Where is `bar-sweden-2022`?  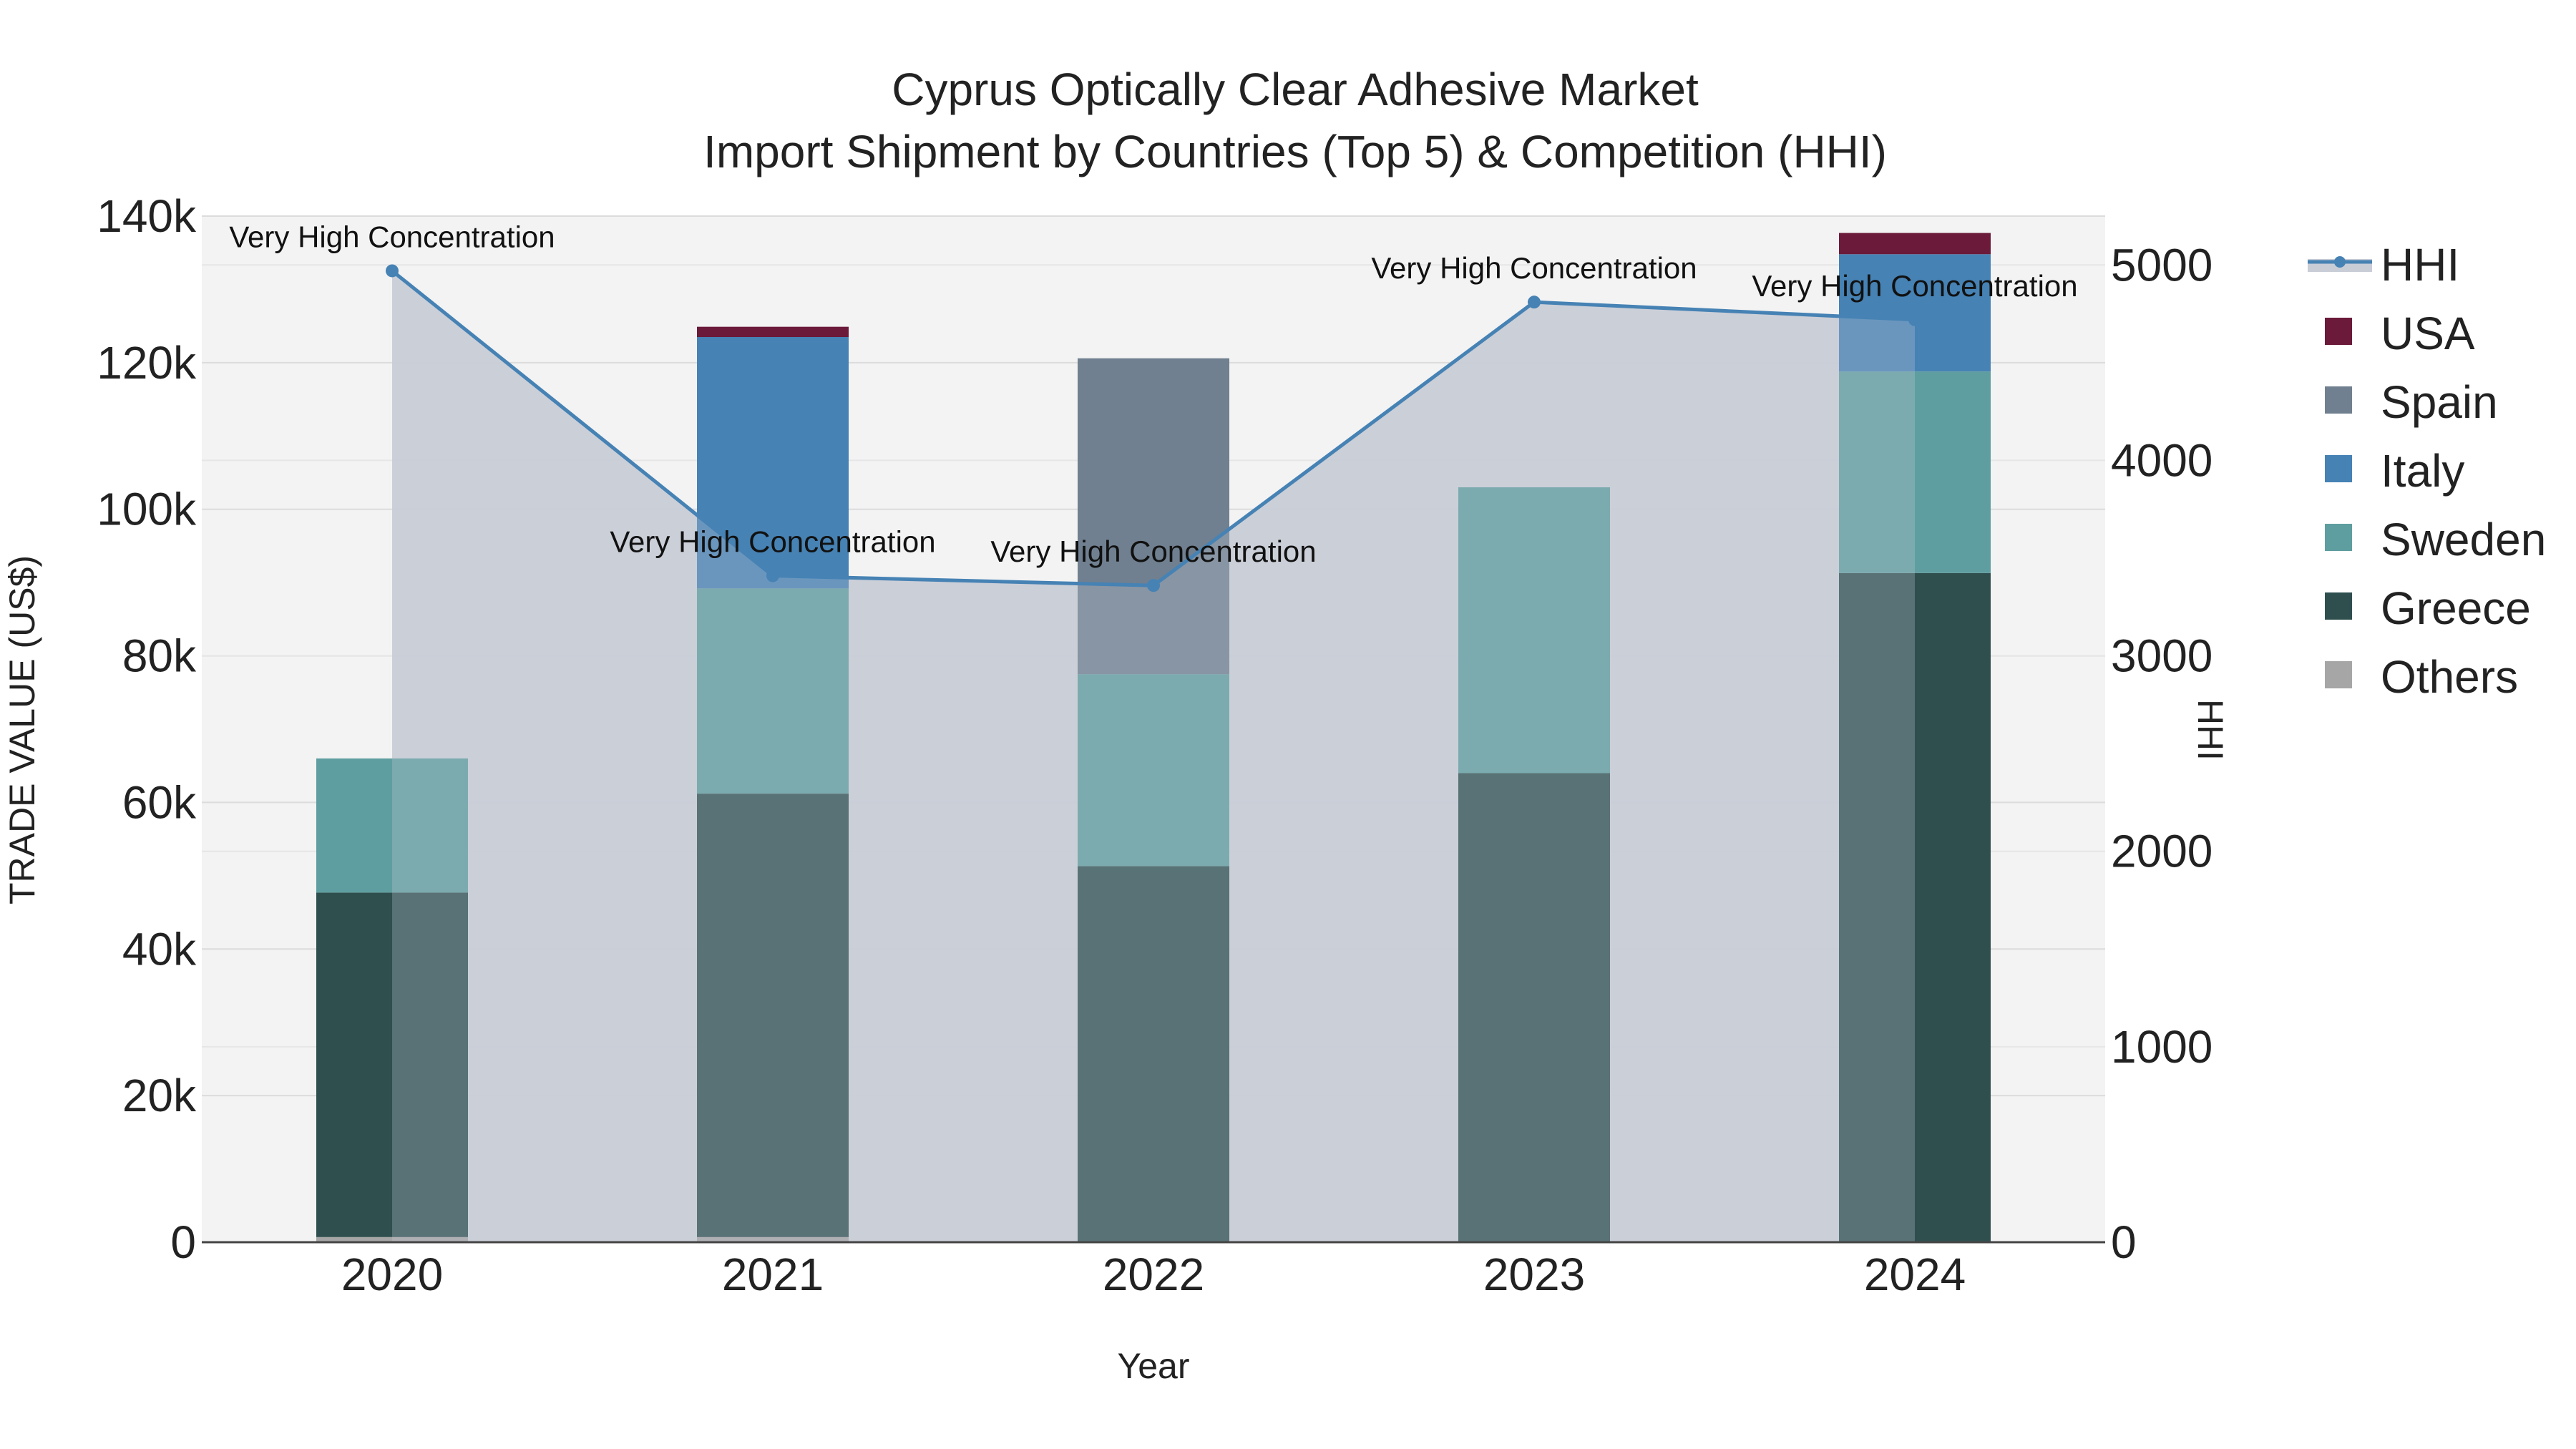 bar-sweden-2022 is located at coordinates (1153, 770).